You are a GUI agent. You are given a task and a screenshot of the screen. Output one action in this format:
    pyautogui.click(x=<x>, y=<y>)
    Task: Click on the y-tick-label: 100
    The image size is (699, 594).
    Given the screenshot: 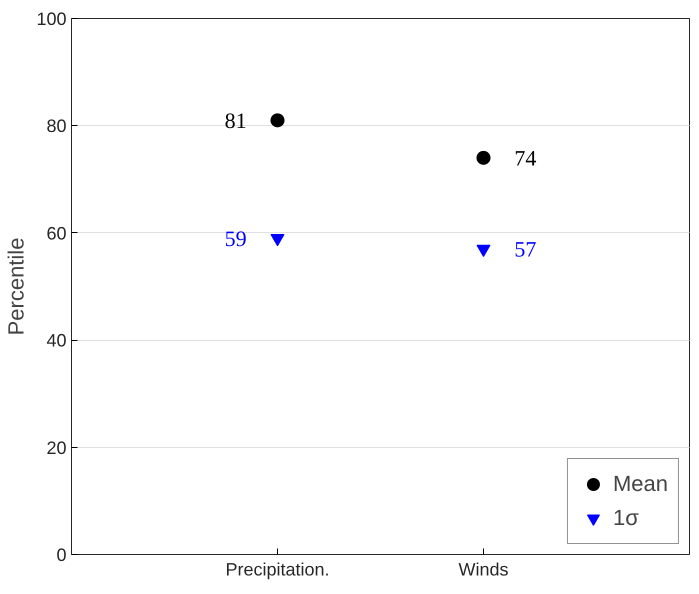 What is the action you would take?
    pyautogui.click(x=51, y=19)
    